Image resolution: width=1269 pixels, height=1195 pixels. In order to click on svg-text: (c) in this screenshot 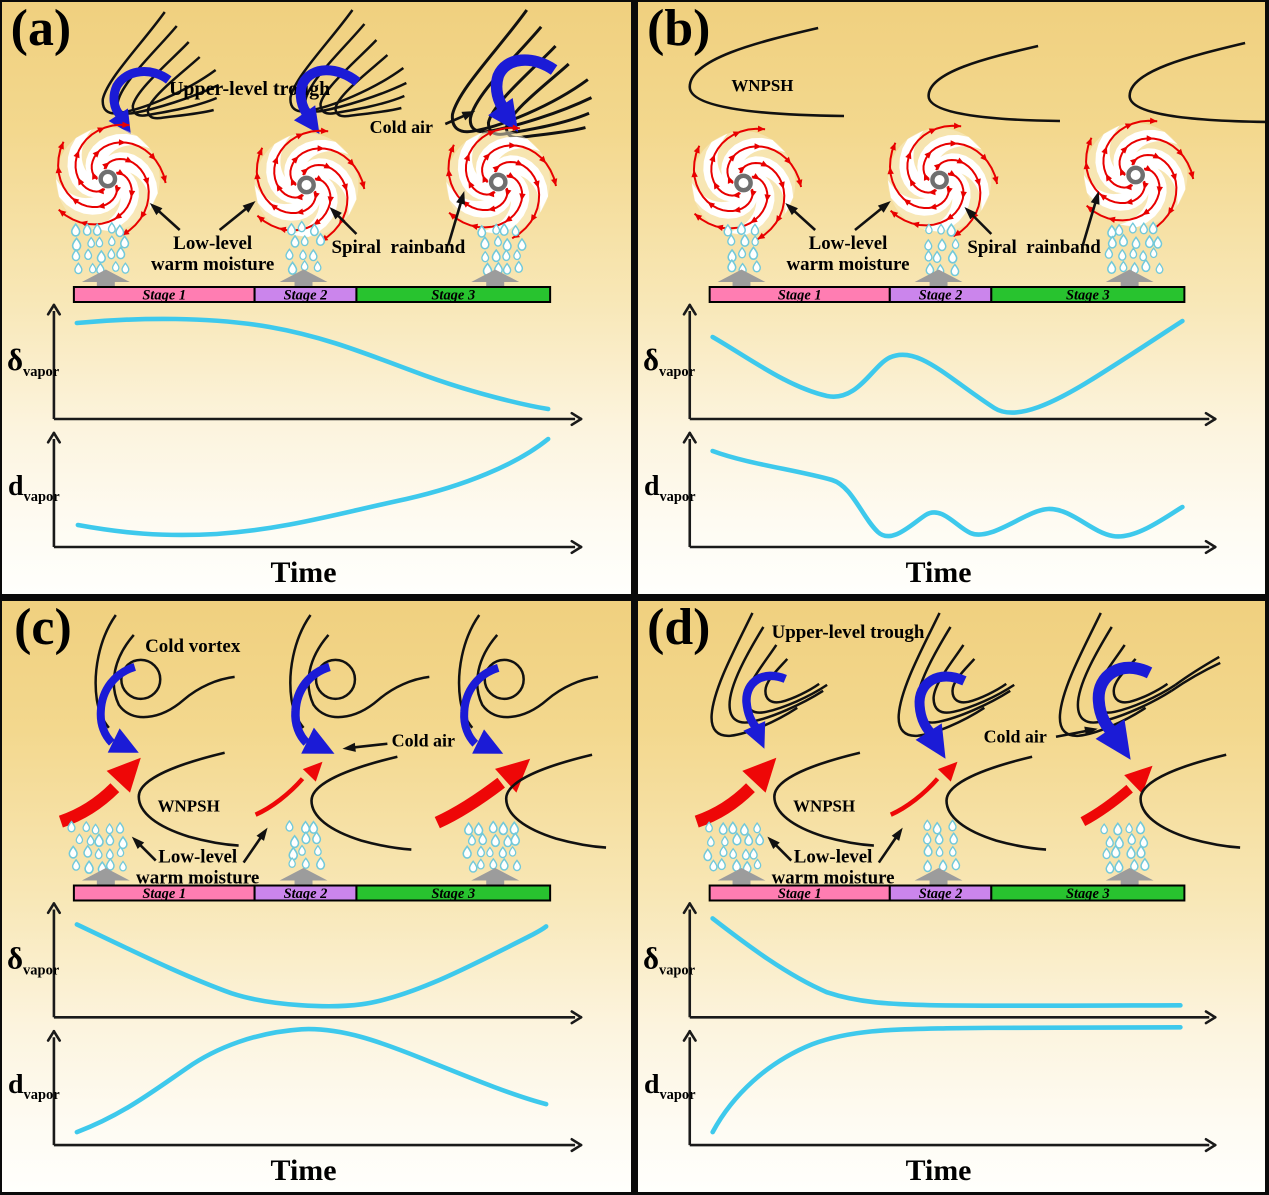, I will do `click(43, 628)`.